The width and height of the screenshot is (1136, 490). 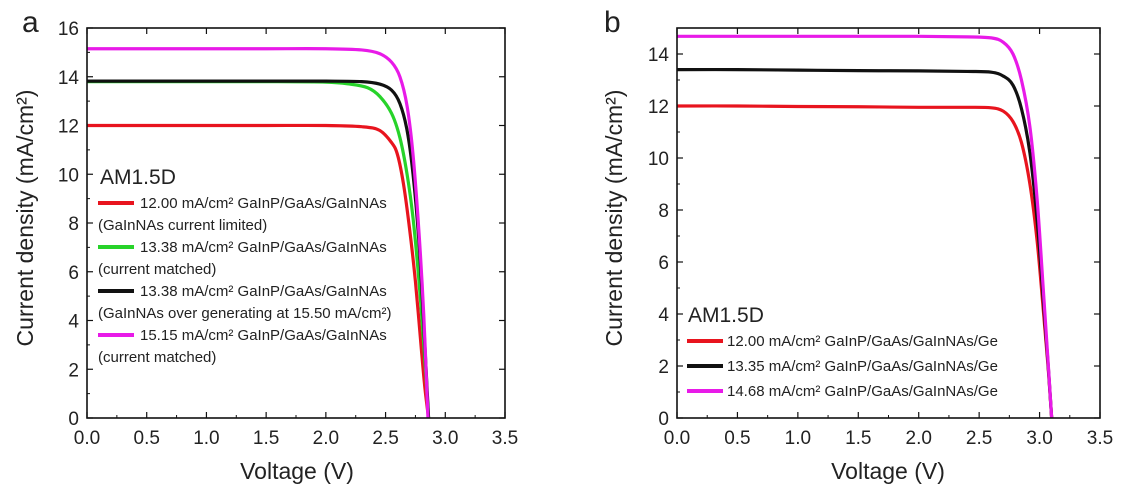 I want to click on panel-b-legend-title: AM1.5D, so click(x=726, y=315).